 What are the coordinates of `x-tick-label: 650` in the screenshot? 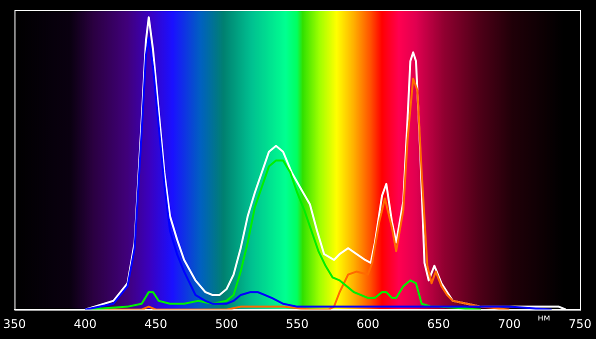 It's located at (438, 323).